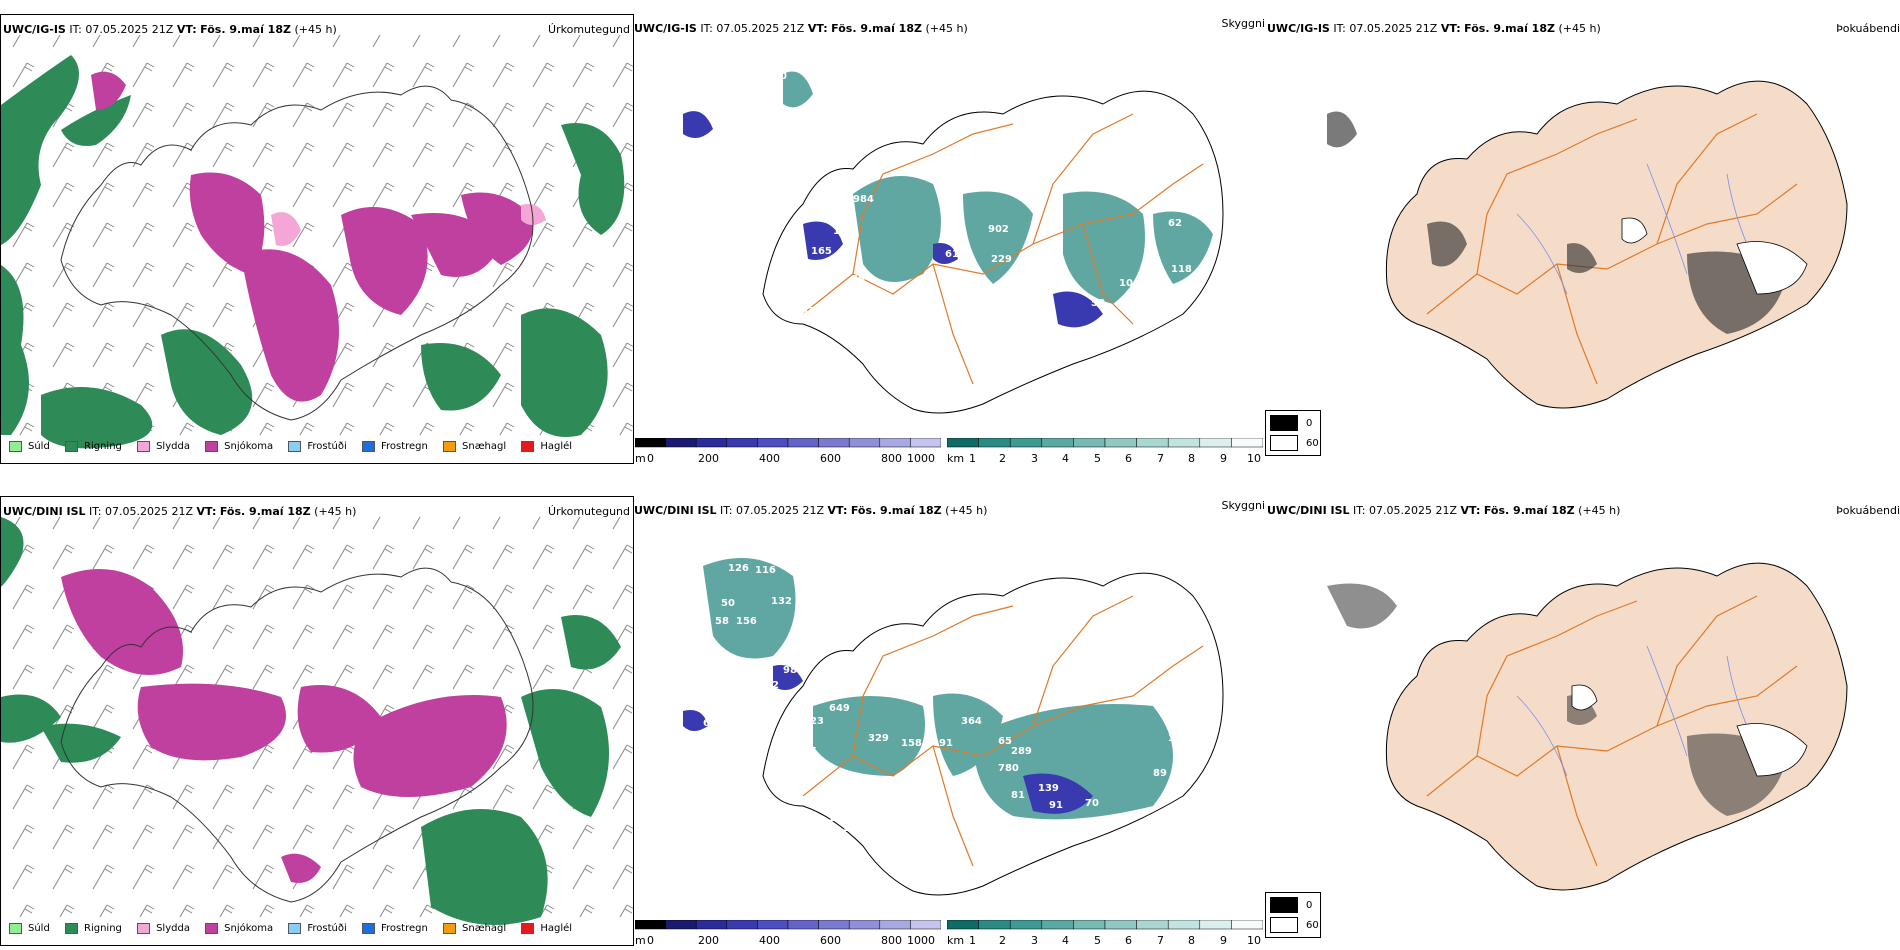  I want to click on colorbar-tick: 5, so click(1097, 458).